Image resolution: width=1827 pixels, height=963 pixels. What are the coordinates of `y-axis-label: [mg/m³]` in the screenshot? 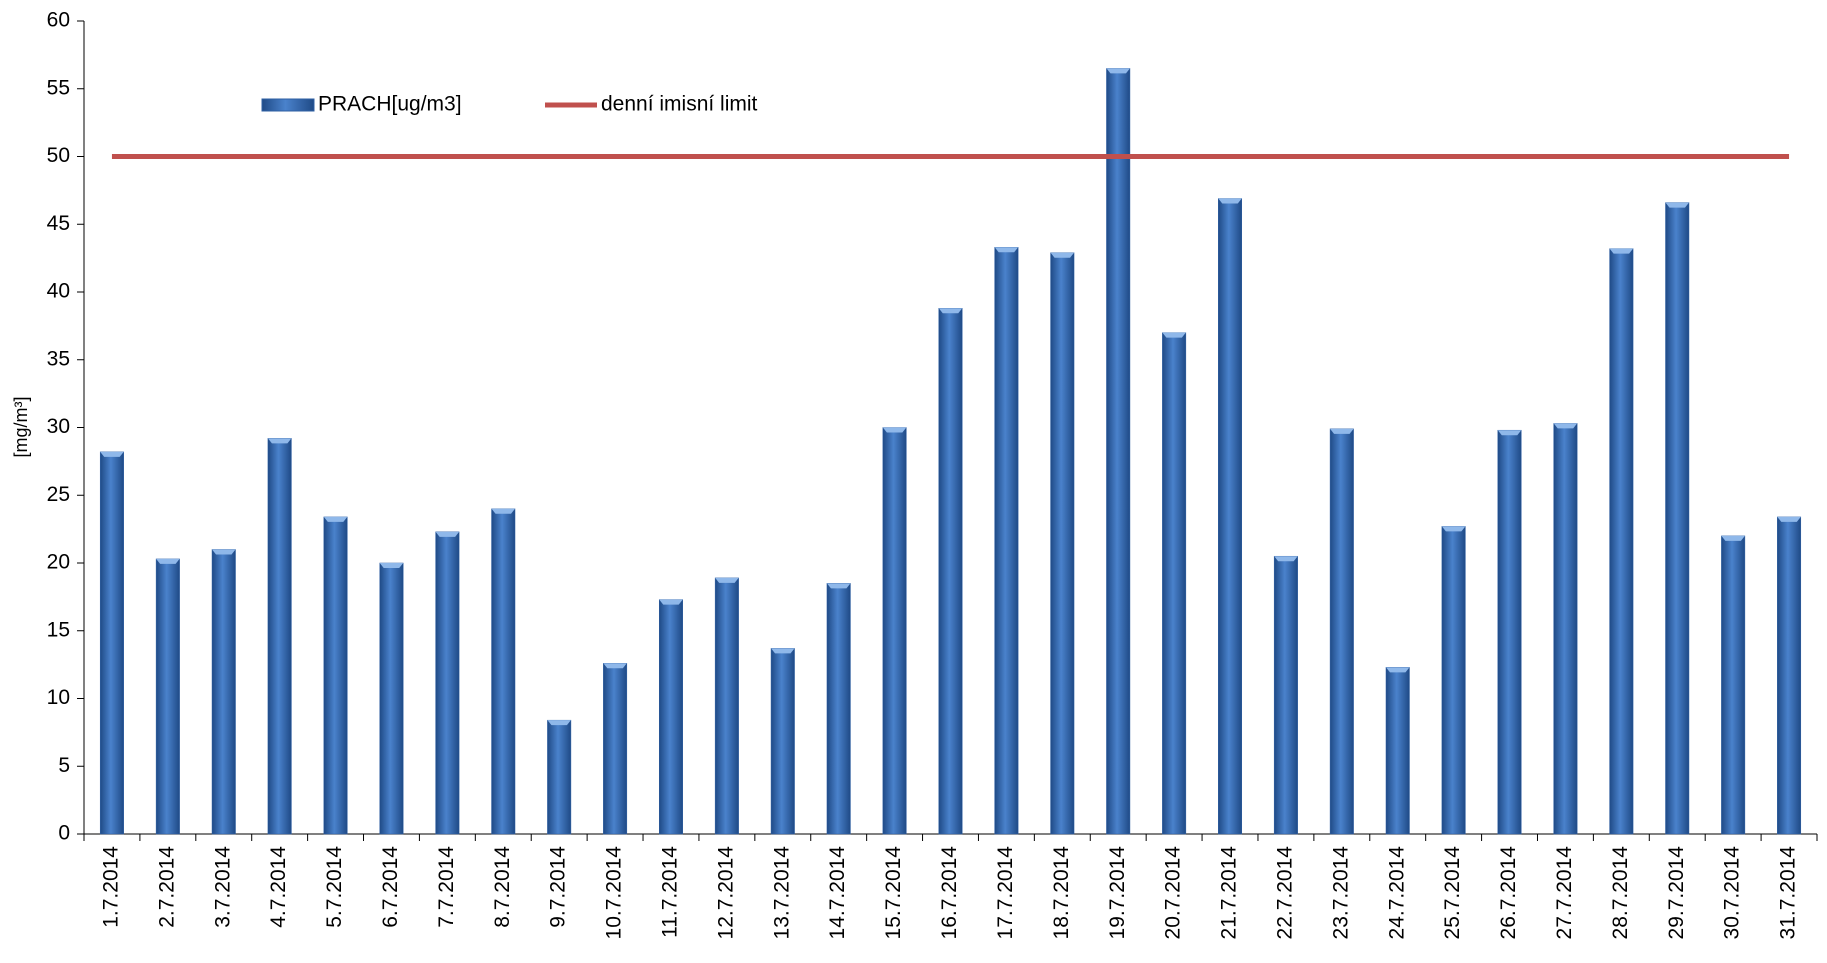 It's located at (21, 427).